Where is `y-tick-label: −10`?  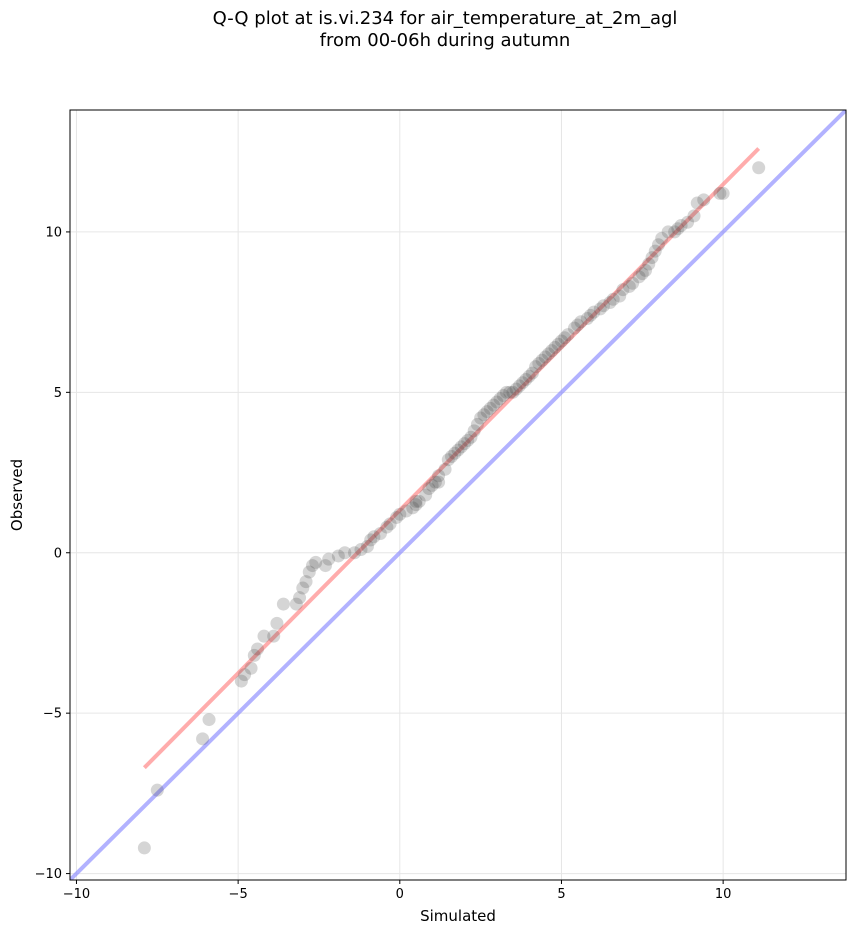
y-tick-label: −10 is located at coordinates (48, 874).